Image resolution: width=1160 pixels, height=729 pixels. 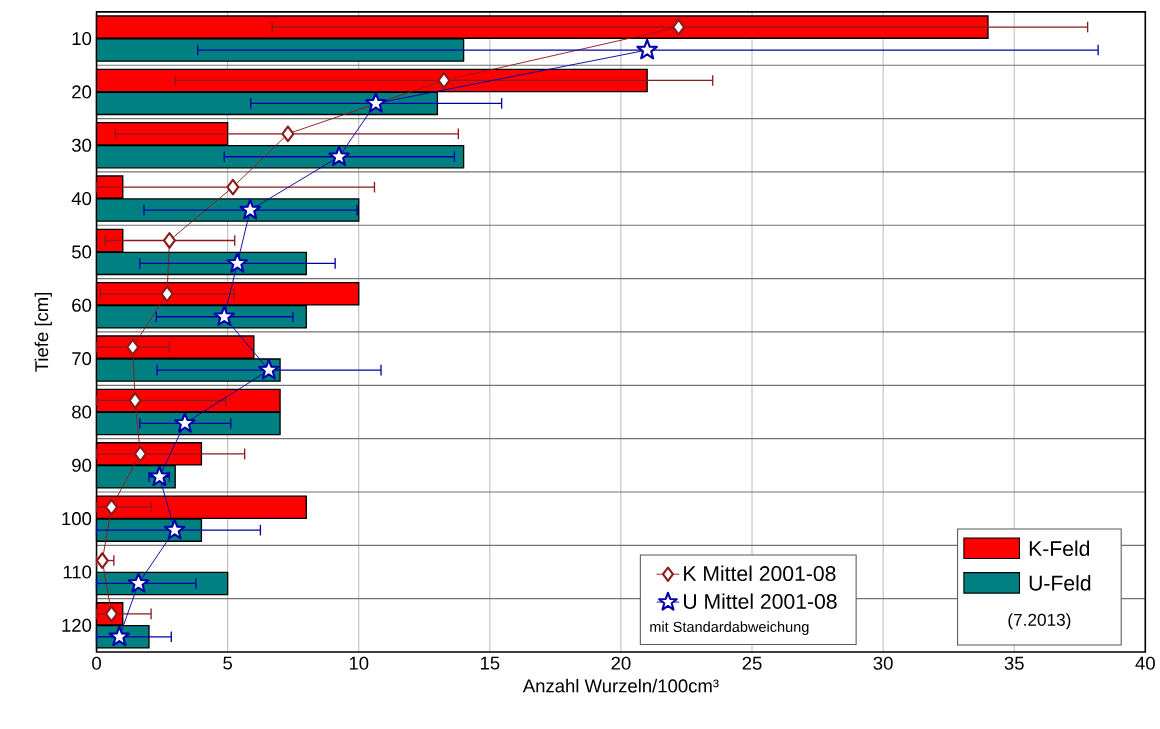 What do you see at coordinates (77, 519) in the screenshot?
I see `y-tick-label: 100` at bounding box center [77, 519].